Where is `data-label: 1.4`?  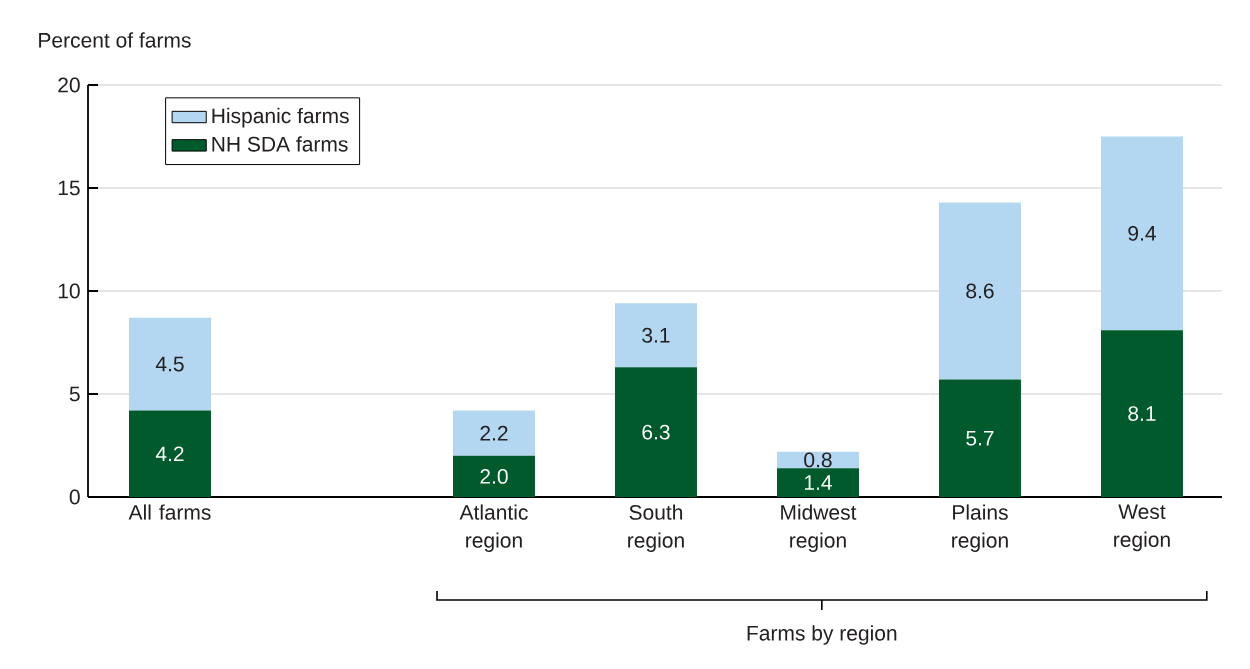 data-label: 1.4 is located at coordinates (818, 482).